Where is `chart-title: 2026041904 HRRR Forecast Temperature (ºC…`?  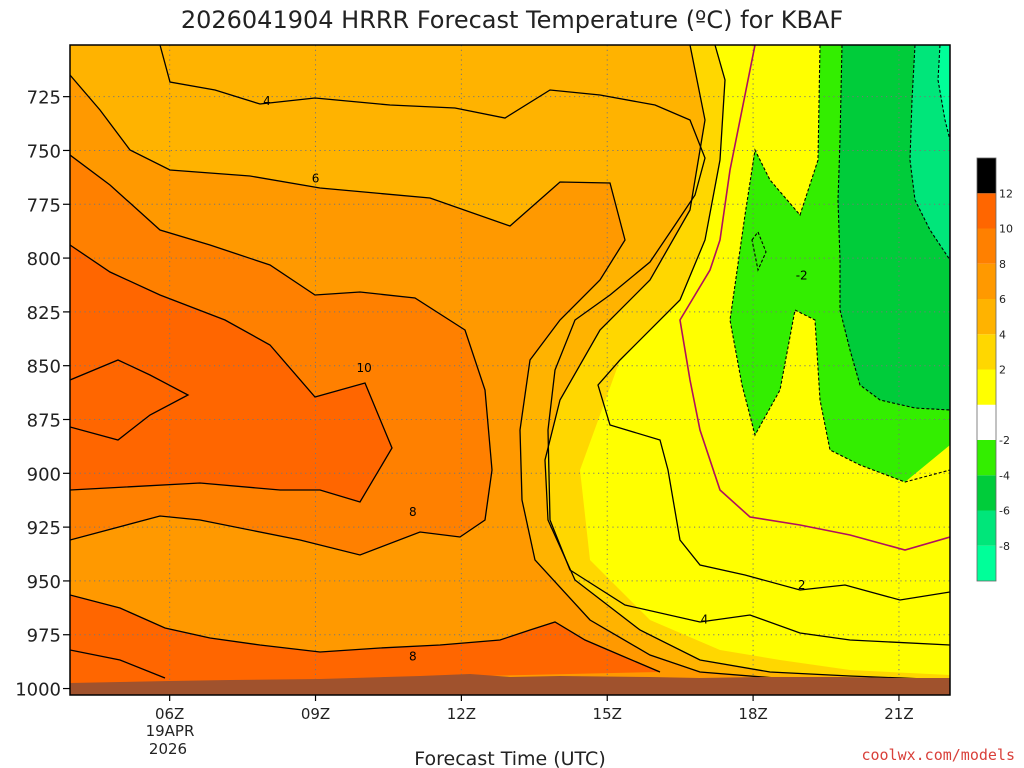 chart-title: 2026041904 HRRR Forecast Temperature (ºC… is located at coordinates (512, 20).